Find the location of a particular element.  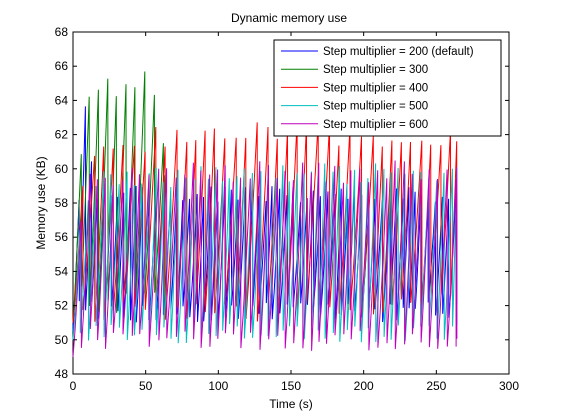

y-tick-label: 60 is located at coordinates (62, 169).